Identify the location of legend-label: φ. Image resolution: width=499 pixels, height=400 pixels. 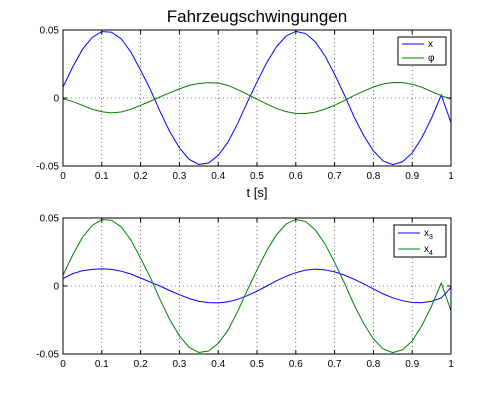
(431, 58).